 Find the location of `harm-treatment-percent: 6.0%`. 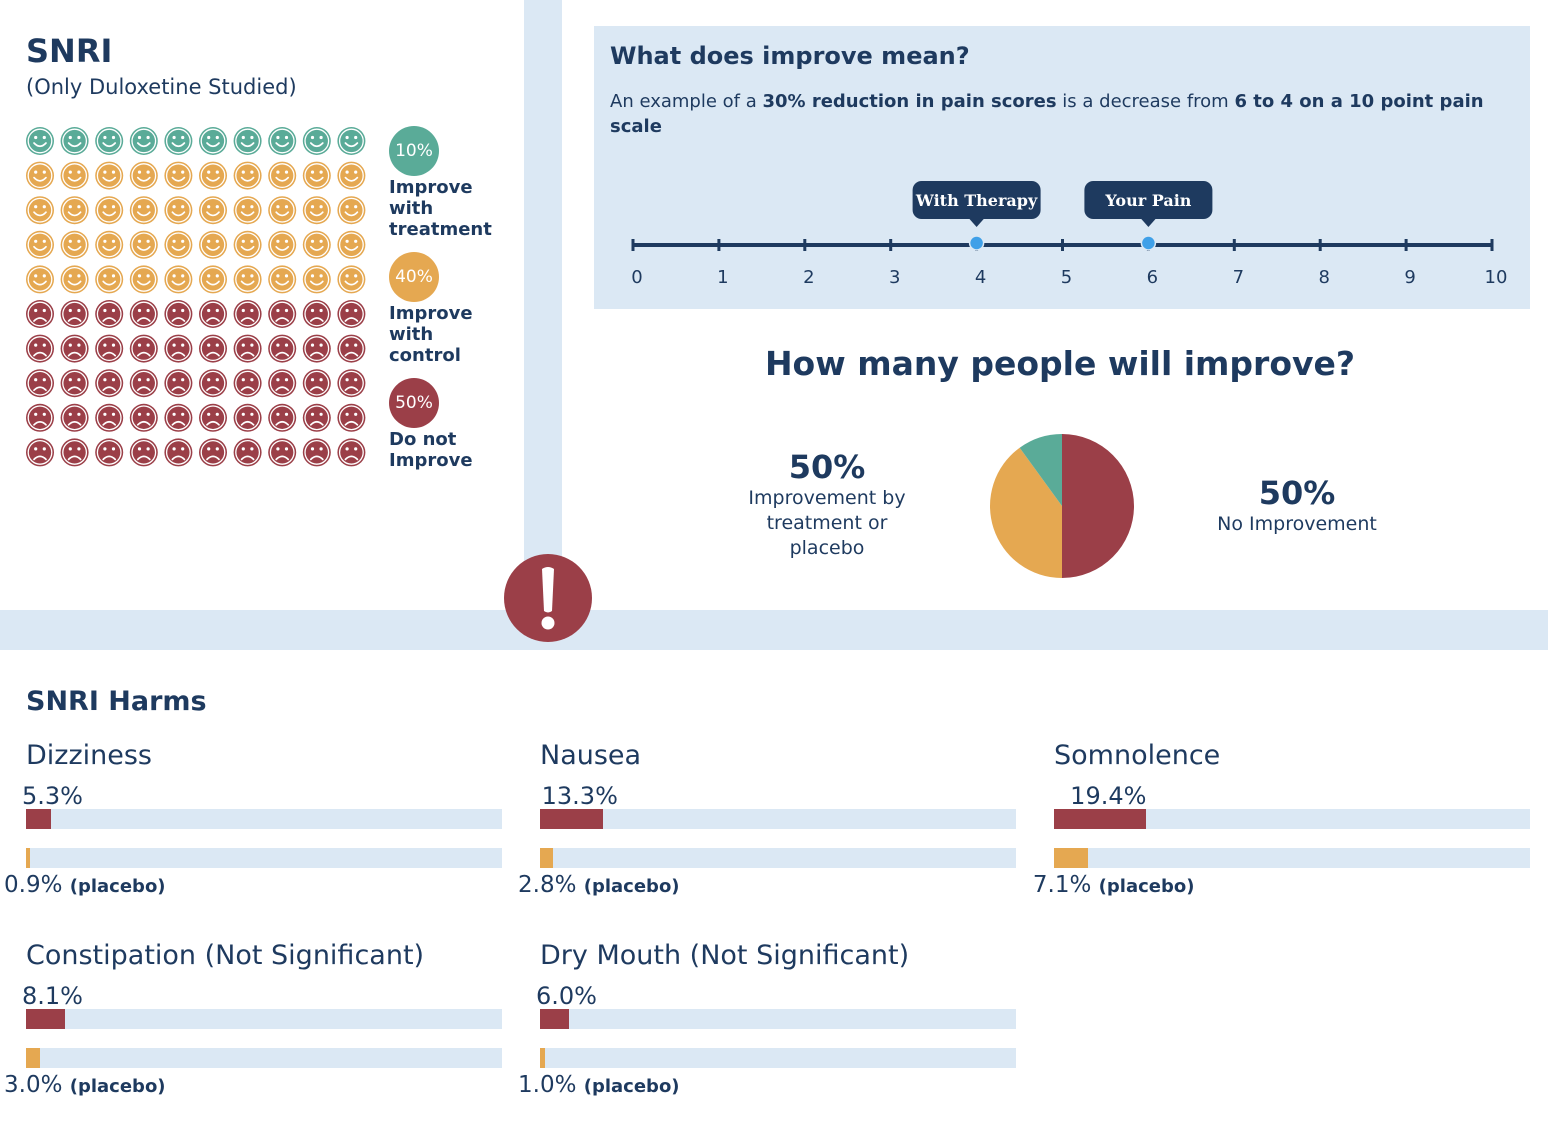

harm-treatment-percent: 6.0% is located at coordinates (566, 996).